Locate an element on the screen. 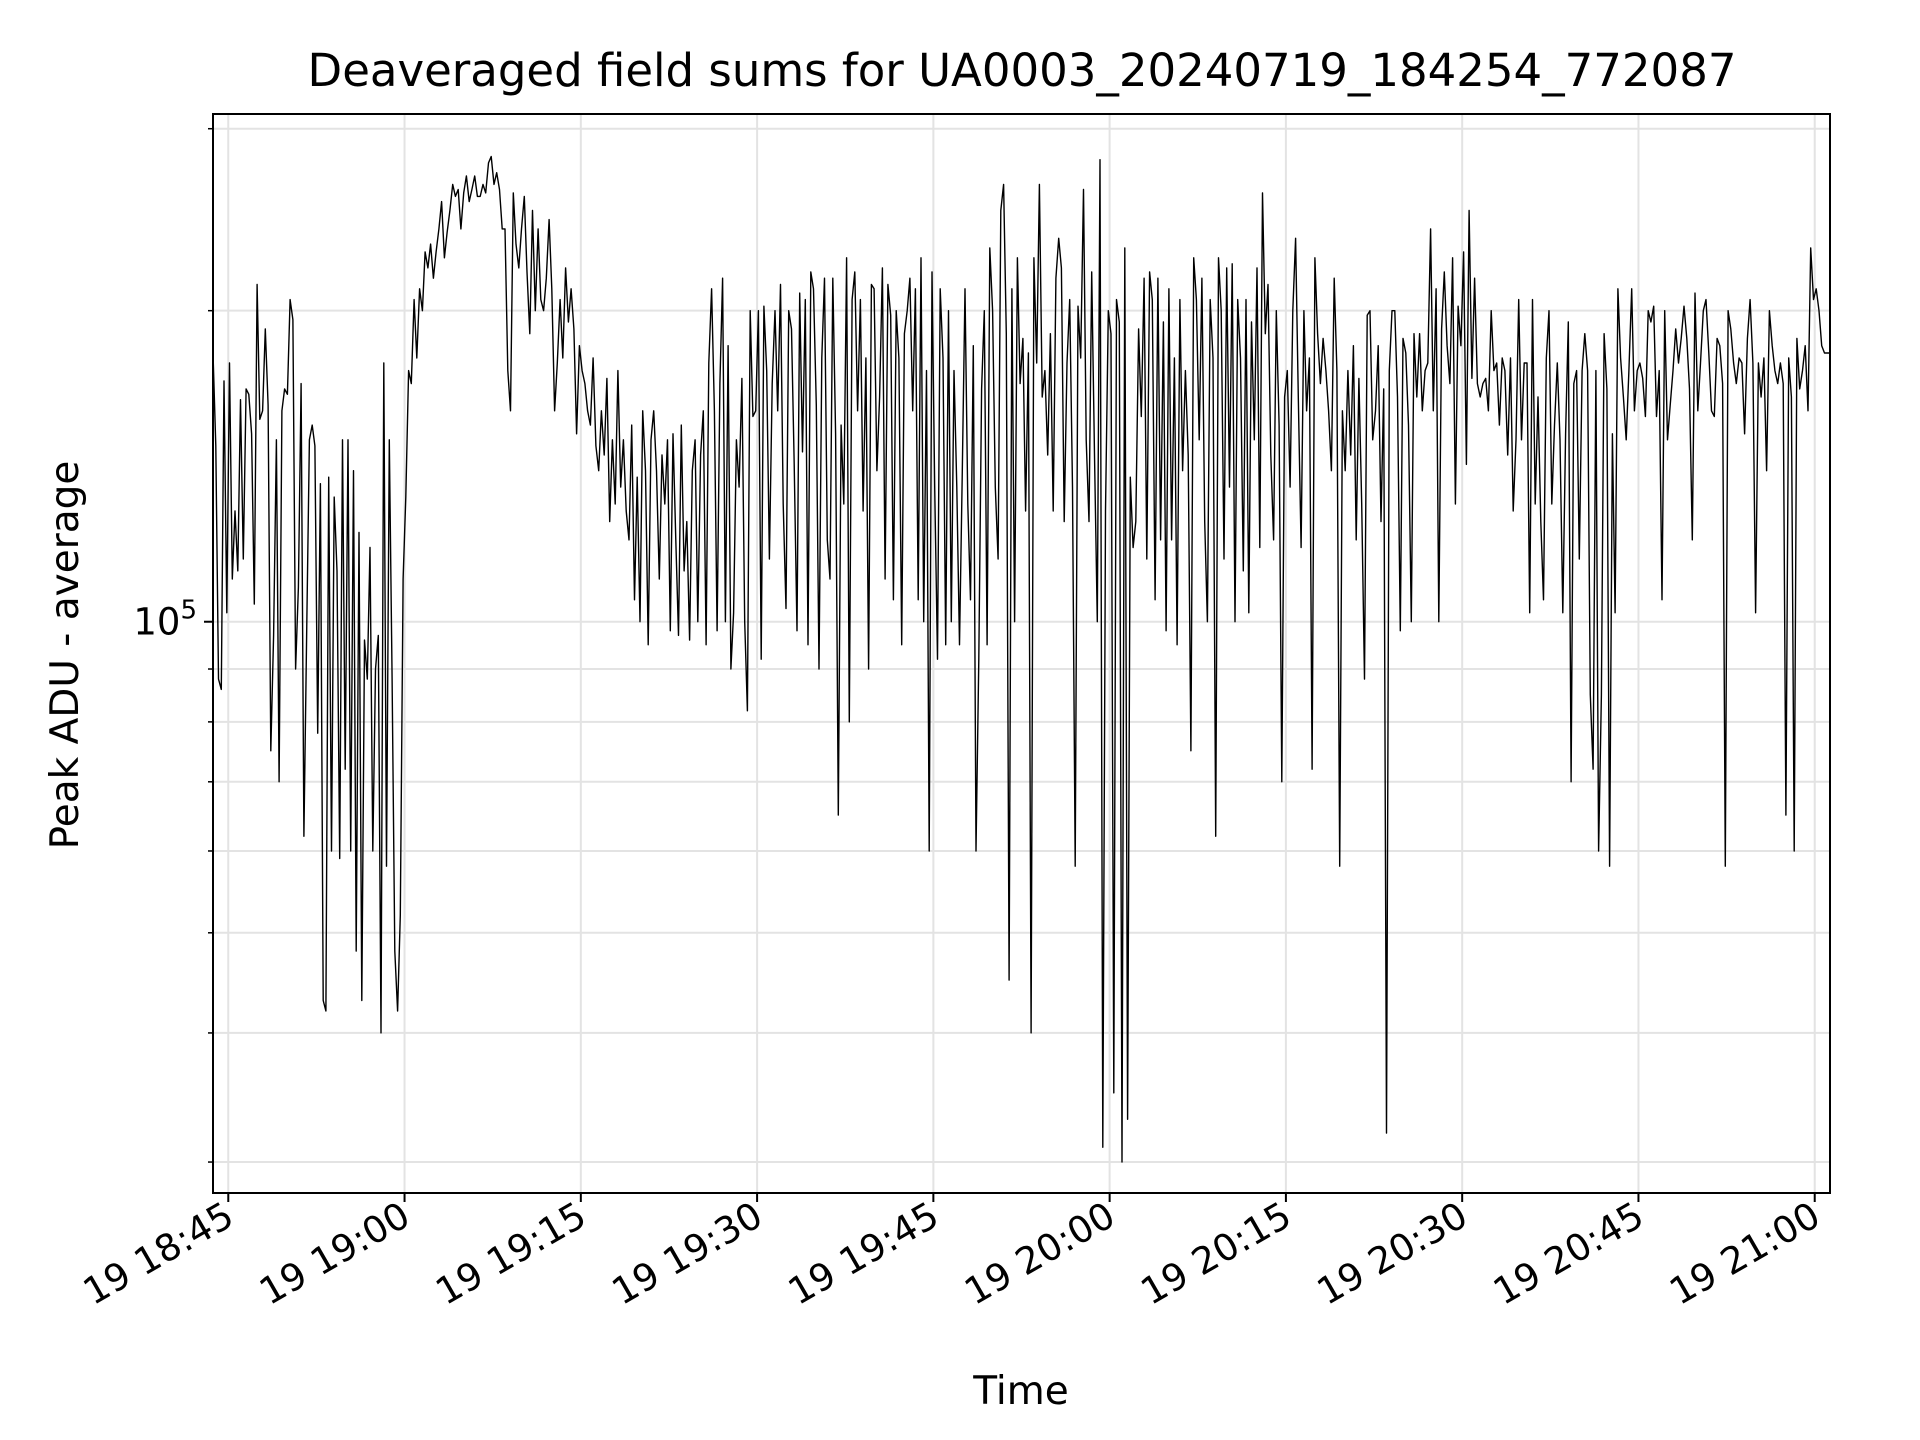  x-axis-label: Time is located at coordinates (1020, 1391).